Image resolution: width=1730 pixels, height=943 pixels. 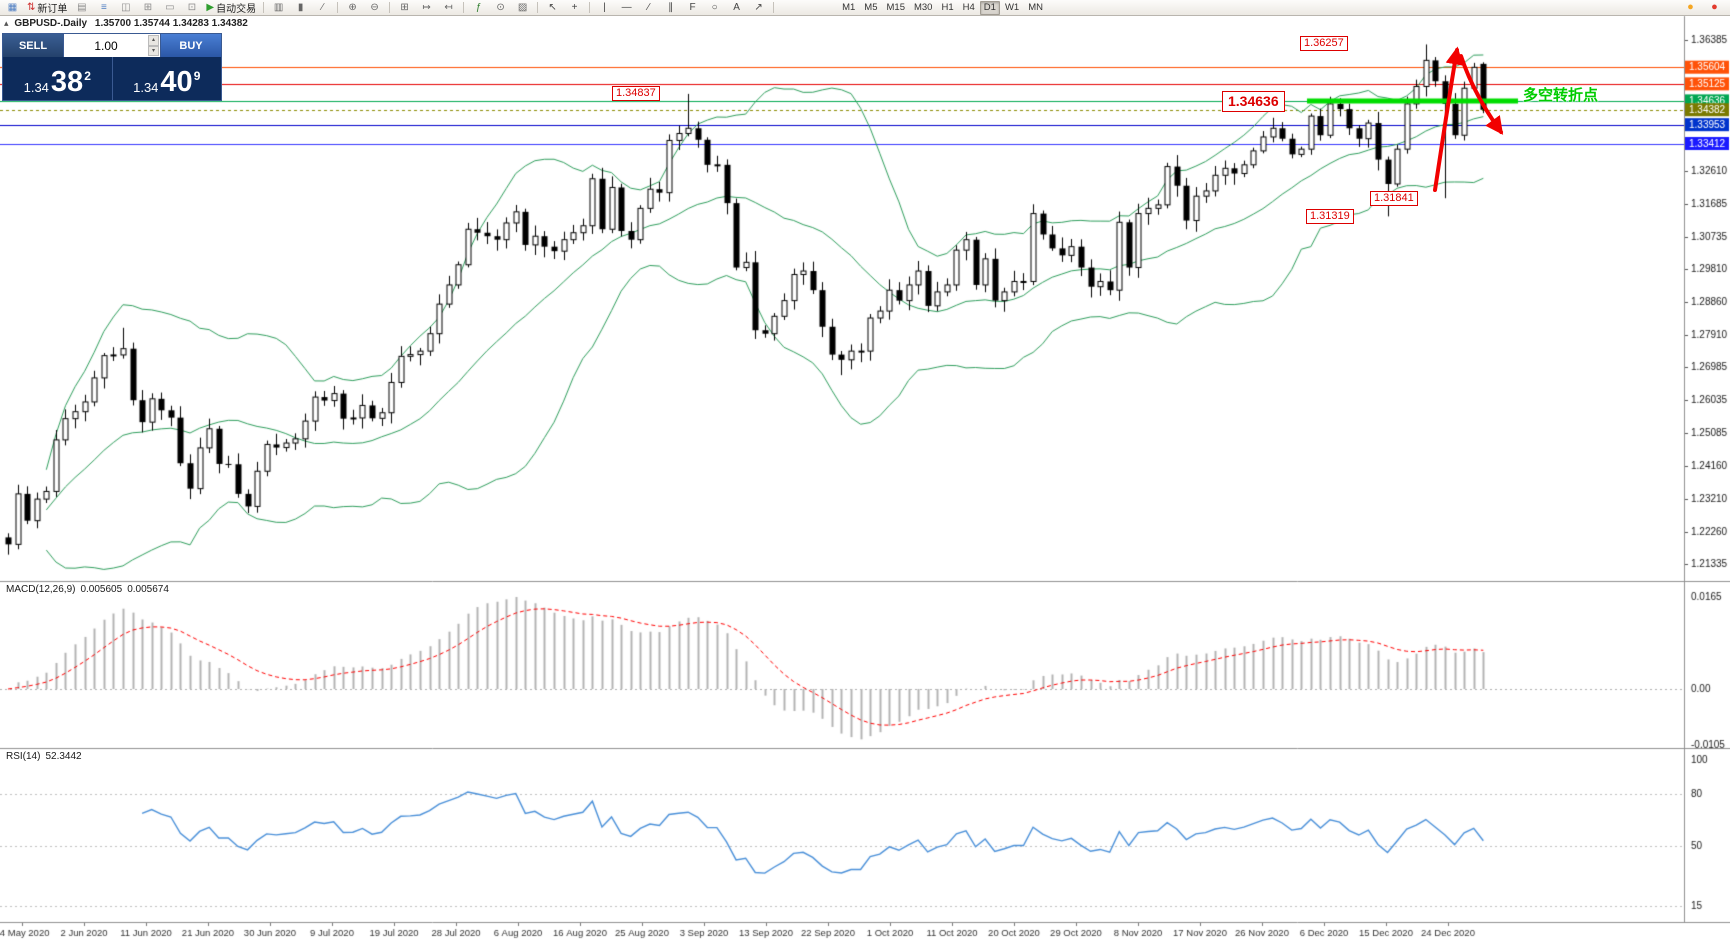 I want to click on toolbar-buttons: ▦ ⇅ 新订单 ▤ ≡ ◫ ⊞ ▭ ⊡ ▶ 自动交易 ▥ ▮ ∕ ⊕ ⊖ ⊞ ↦ ↤ ƒ ⊙ ▨ ↖ + | — ∕ ∥ F ○ A ↗, so click(x=389, y=8).